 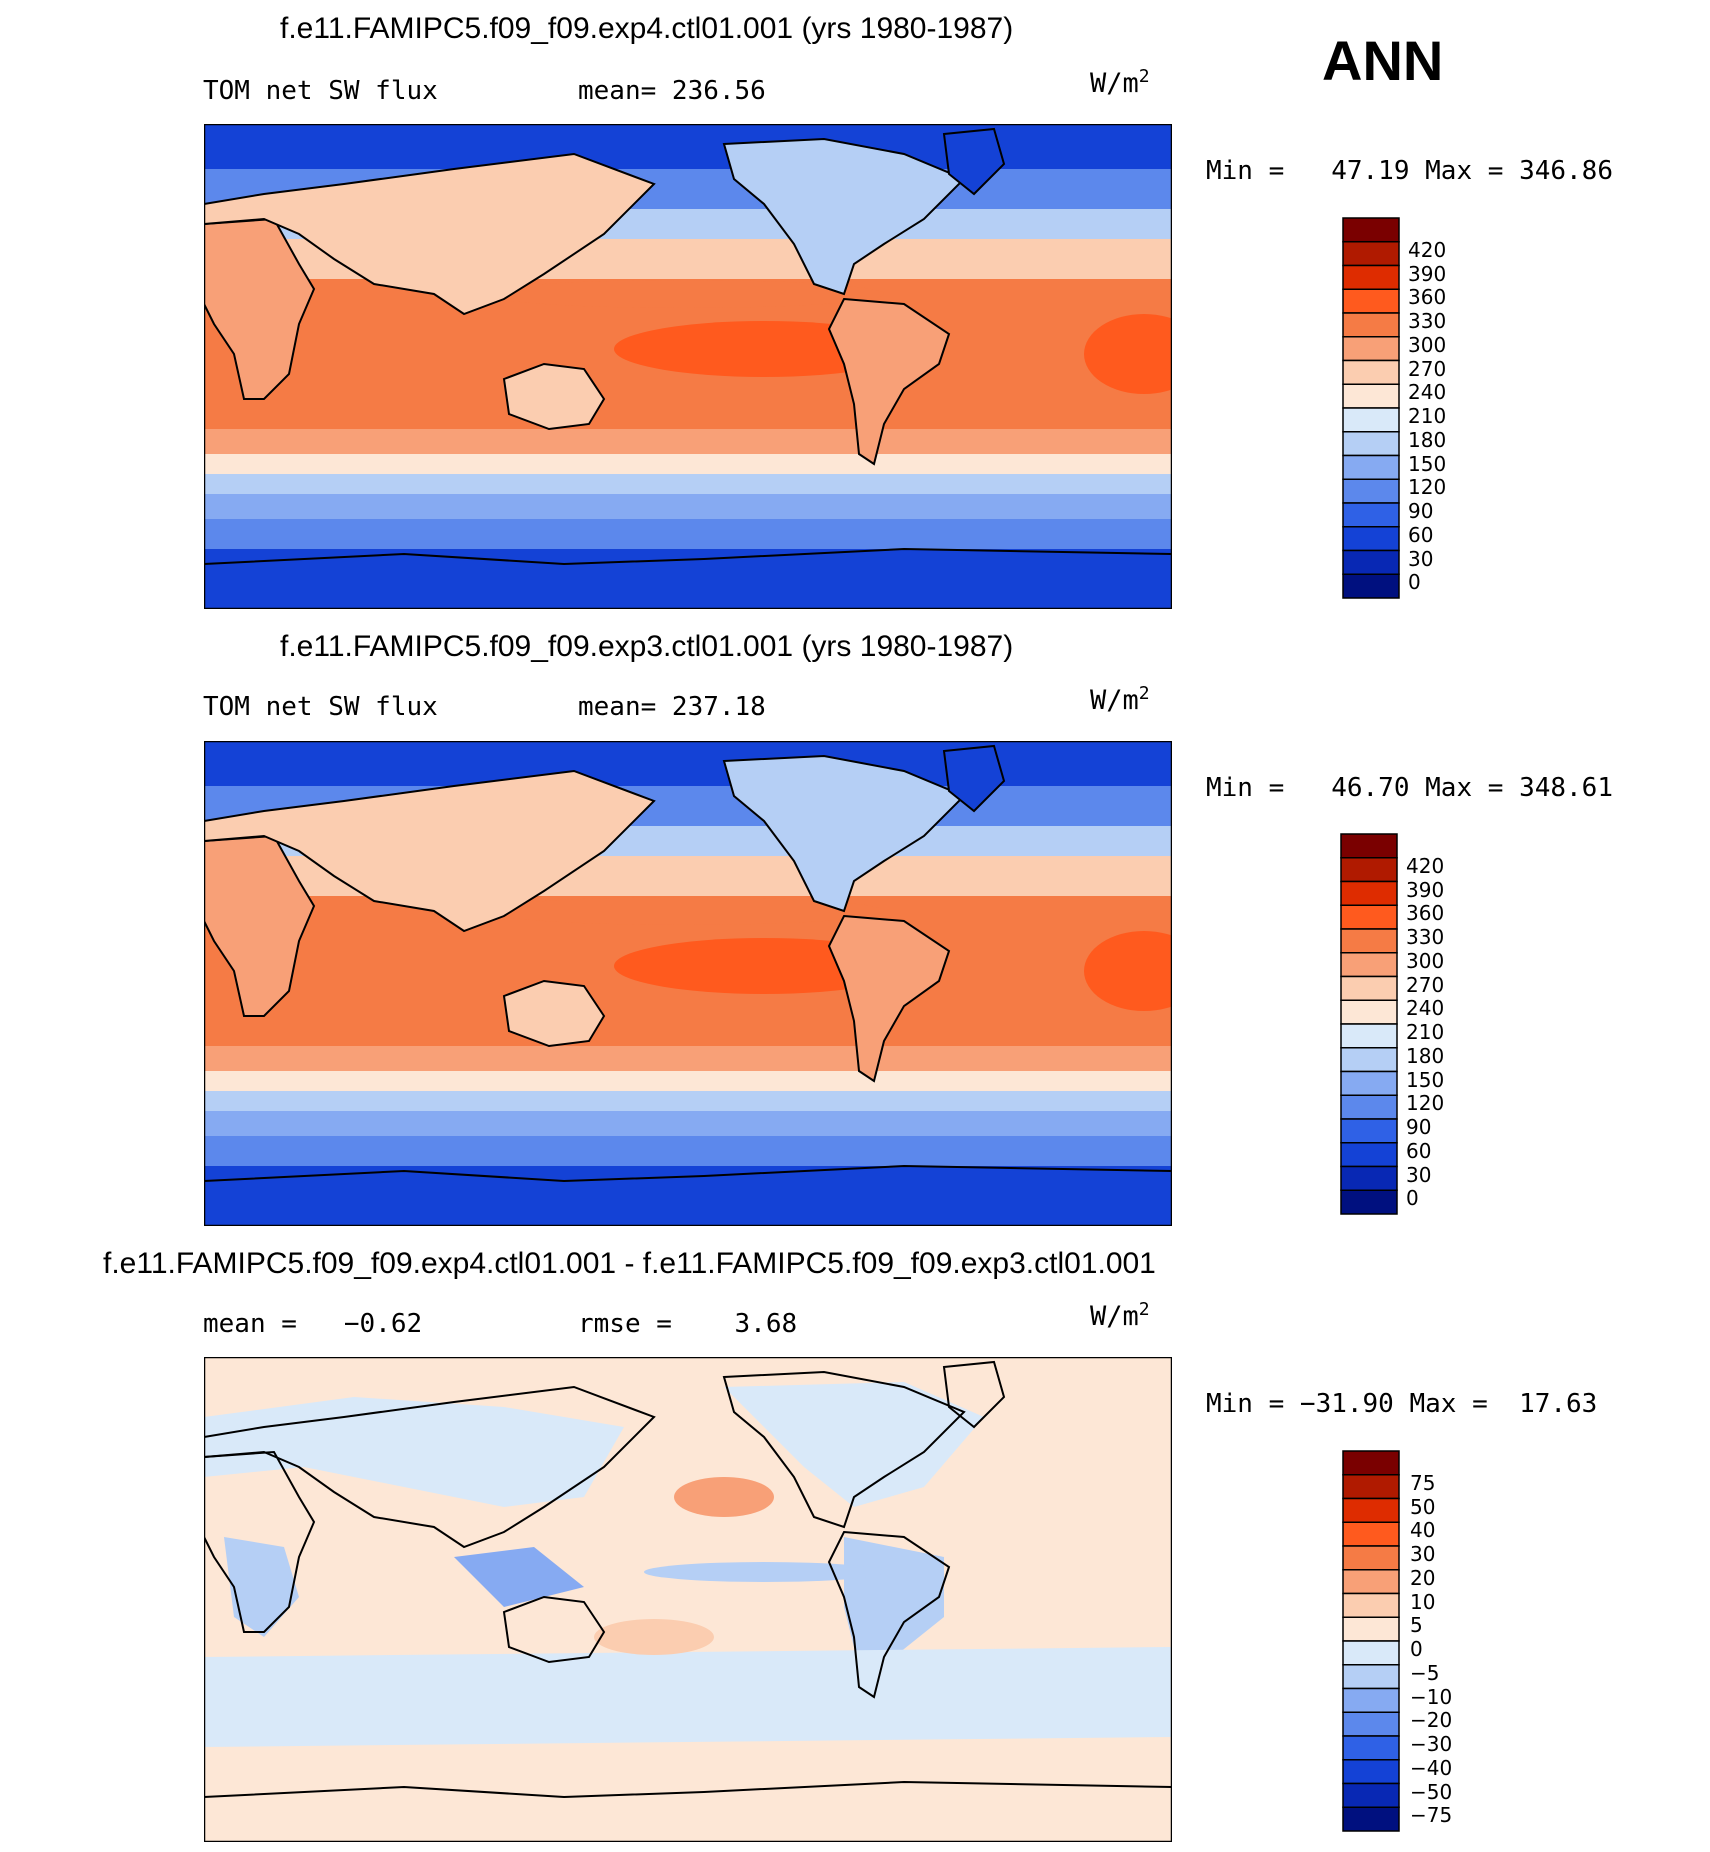 What do you see at coordinates (1423, 1577) in the screenshot?
I see `colorbar-tick-label: 20` at bounding box center [1423, 1577].